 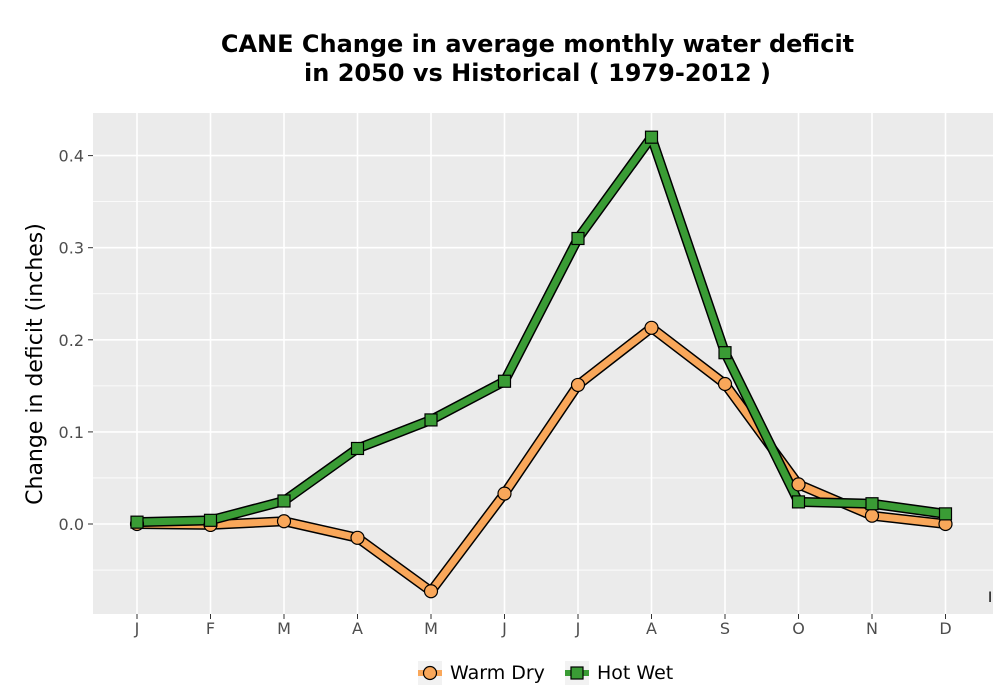 What do you see at coordinates (990, 598) in the screenshot?
I see `stray-mark: I` at bounding box center [990, 598].